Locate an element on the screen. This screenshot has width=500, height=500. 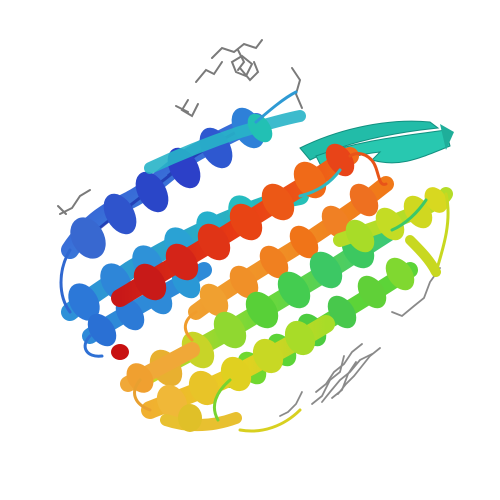
ligand-sticks-right is located at coordinates (360, 342).